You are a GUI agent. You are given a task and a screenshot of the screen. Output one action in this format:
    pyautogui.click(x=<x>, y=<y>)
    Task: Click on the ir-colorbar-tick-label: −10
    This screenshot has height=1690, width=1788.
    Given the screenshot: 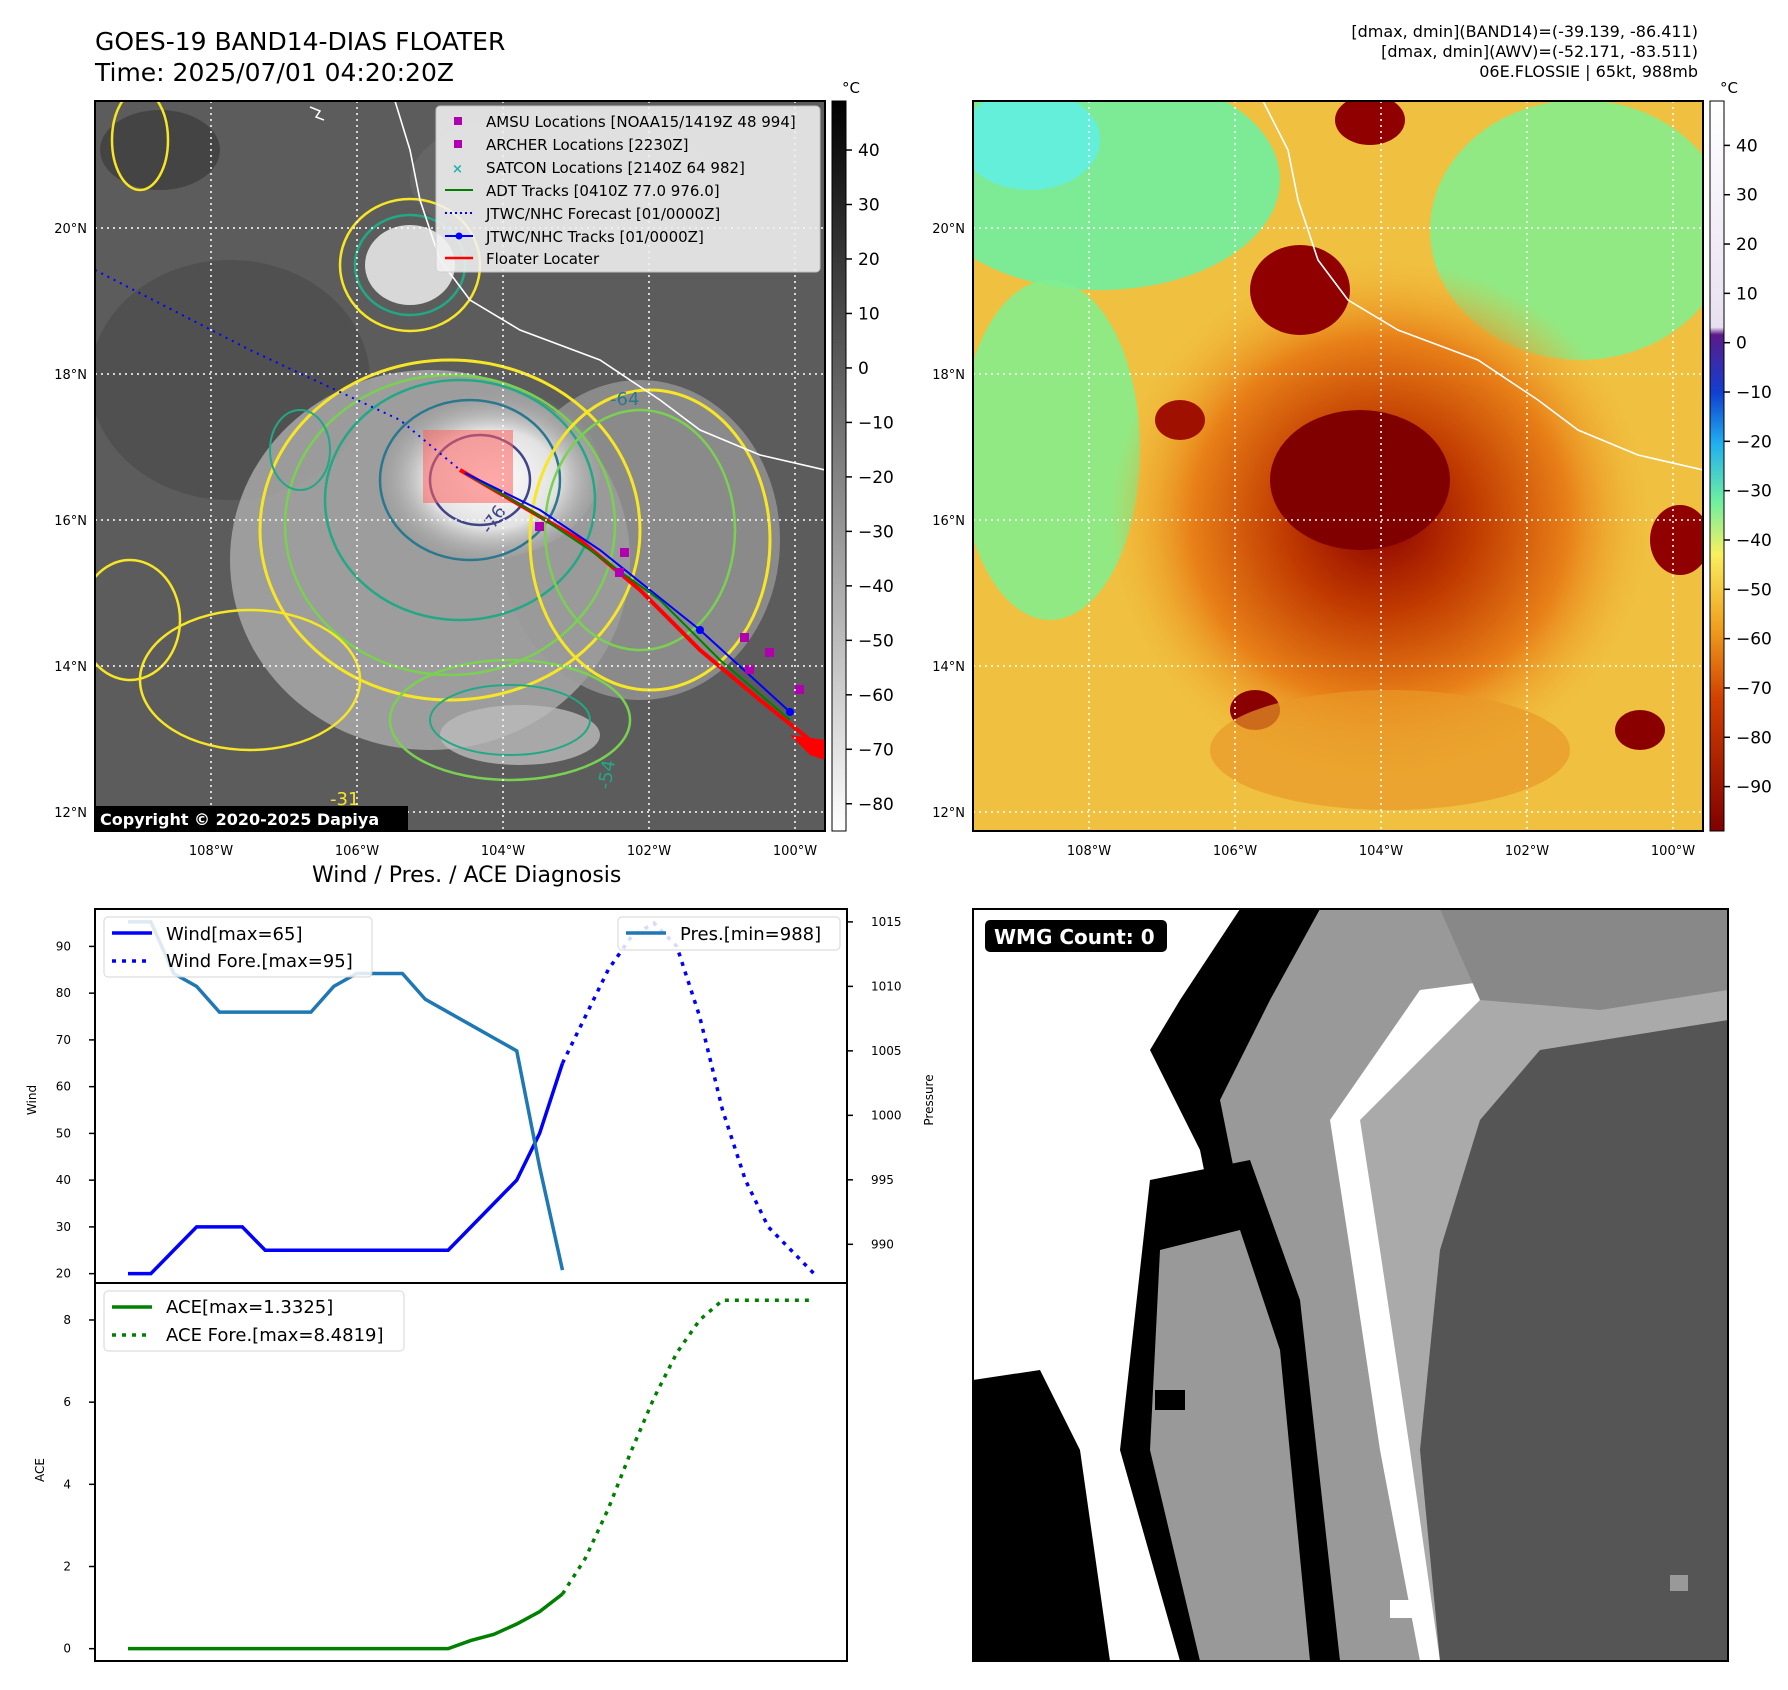 What is the action you would take?
    pyautogui.click(x=876, y=423)
    